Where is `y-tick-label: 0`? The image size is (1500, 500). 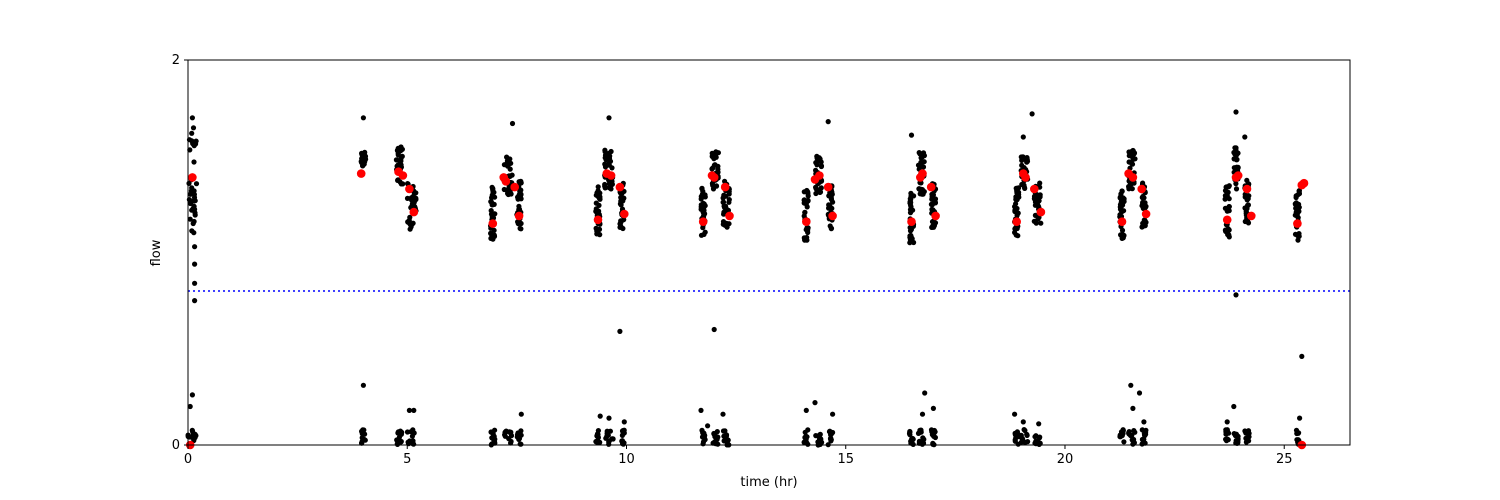 y-tick-label: 0 is located at coordinates (176, 445).